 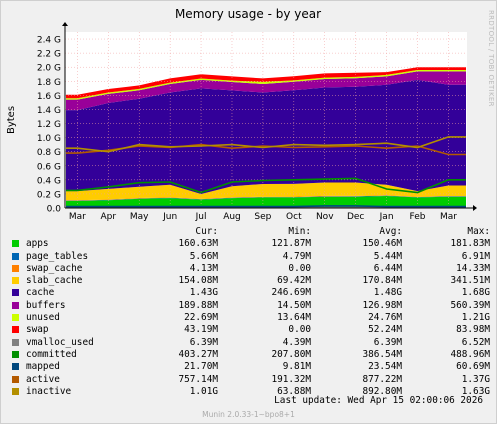 I want to click on x-axis-arrow, so click(x=475, y=208).